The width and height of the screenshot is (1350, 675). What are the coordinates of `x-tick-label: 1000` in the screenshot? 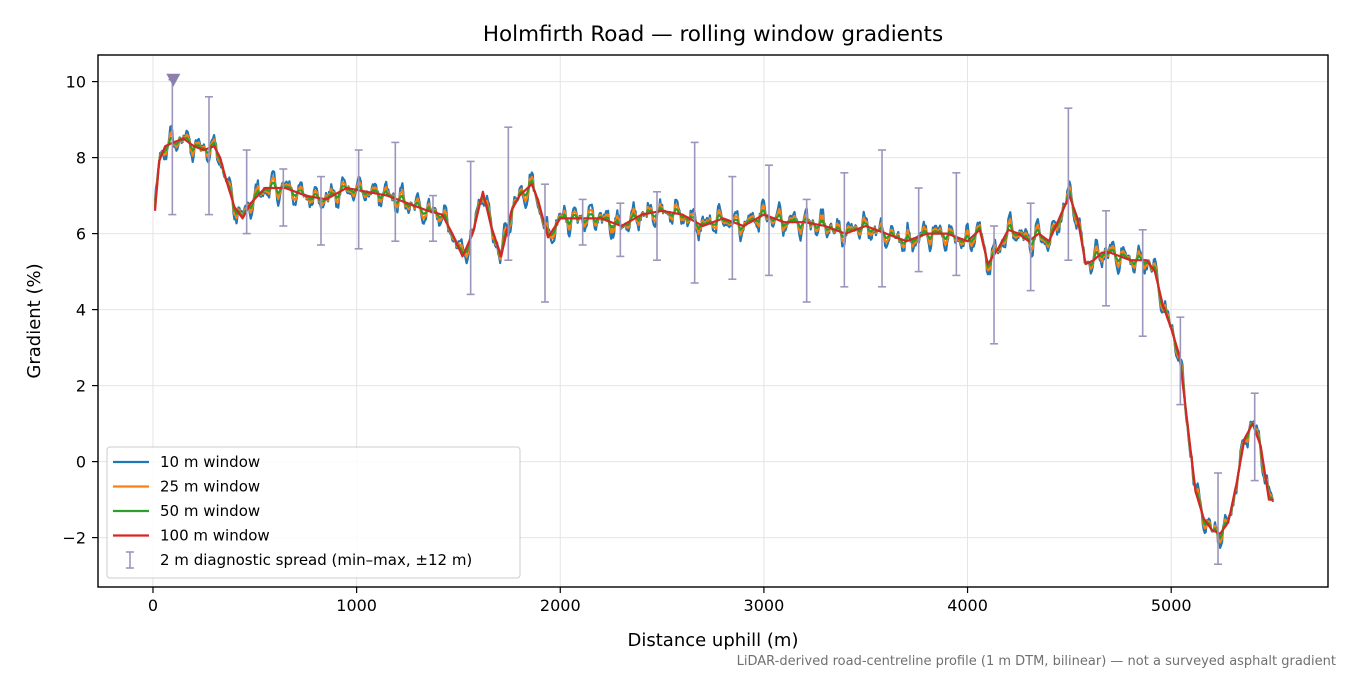 It's located at (356, 605).